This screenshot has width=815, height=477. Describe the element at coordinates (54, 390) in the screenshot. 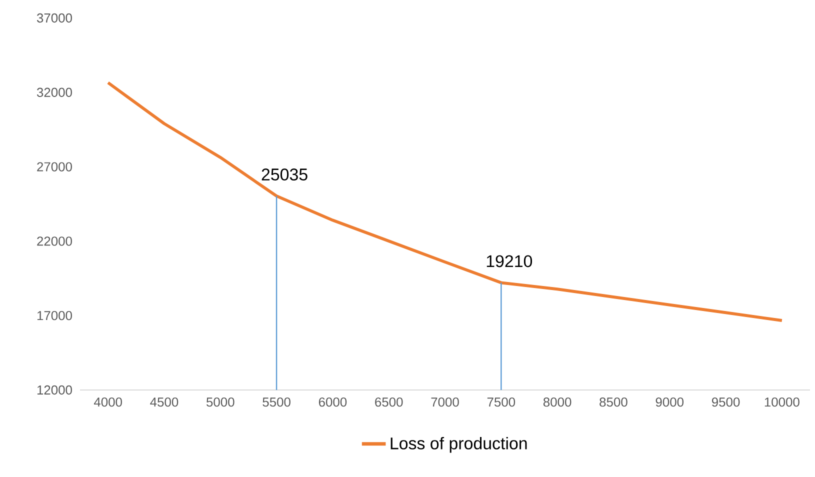

I see `y-tick-label: 12000` at that location.